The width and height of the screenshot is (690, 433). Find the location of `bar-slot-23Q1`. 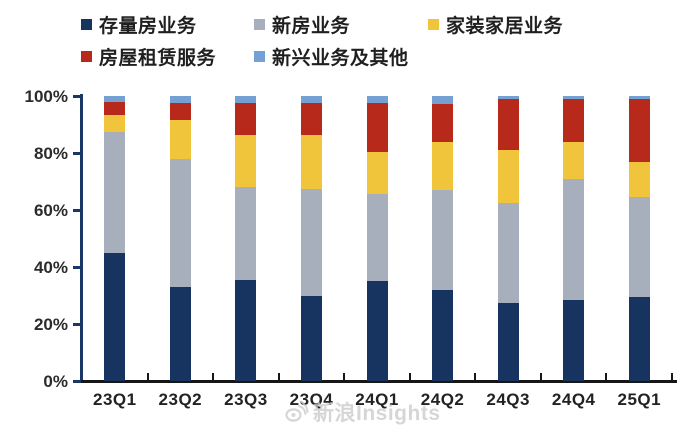

bar-slot-23Q1 is located at coordinates (115, 238).